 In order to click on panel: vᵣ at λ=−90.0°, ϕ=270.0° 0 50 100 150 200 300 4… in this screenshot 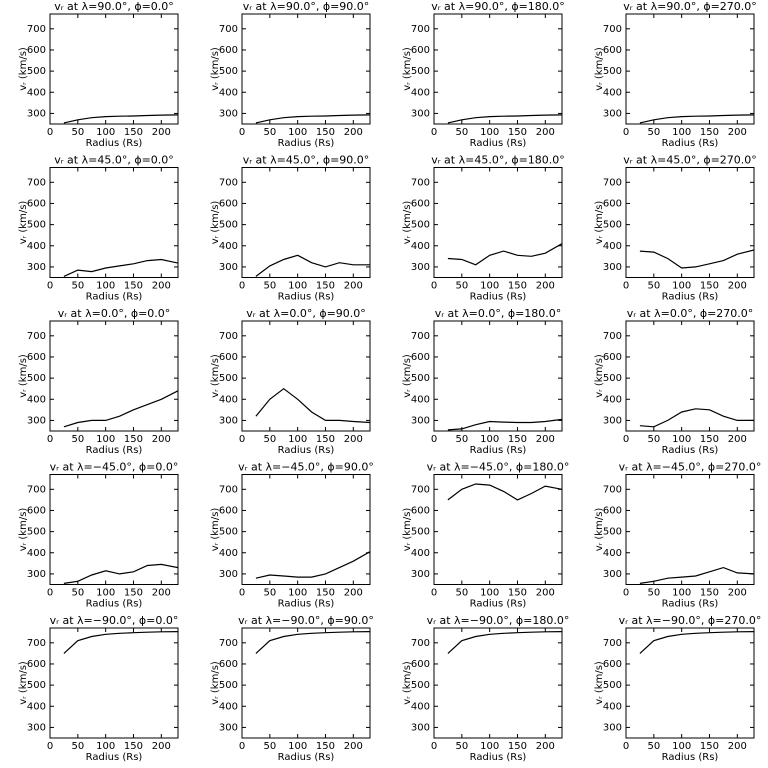, I will do `click(677, 688)`.